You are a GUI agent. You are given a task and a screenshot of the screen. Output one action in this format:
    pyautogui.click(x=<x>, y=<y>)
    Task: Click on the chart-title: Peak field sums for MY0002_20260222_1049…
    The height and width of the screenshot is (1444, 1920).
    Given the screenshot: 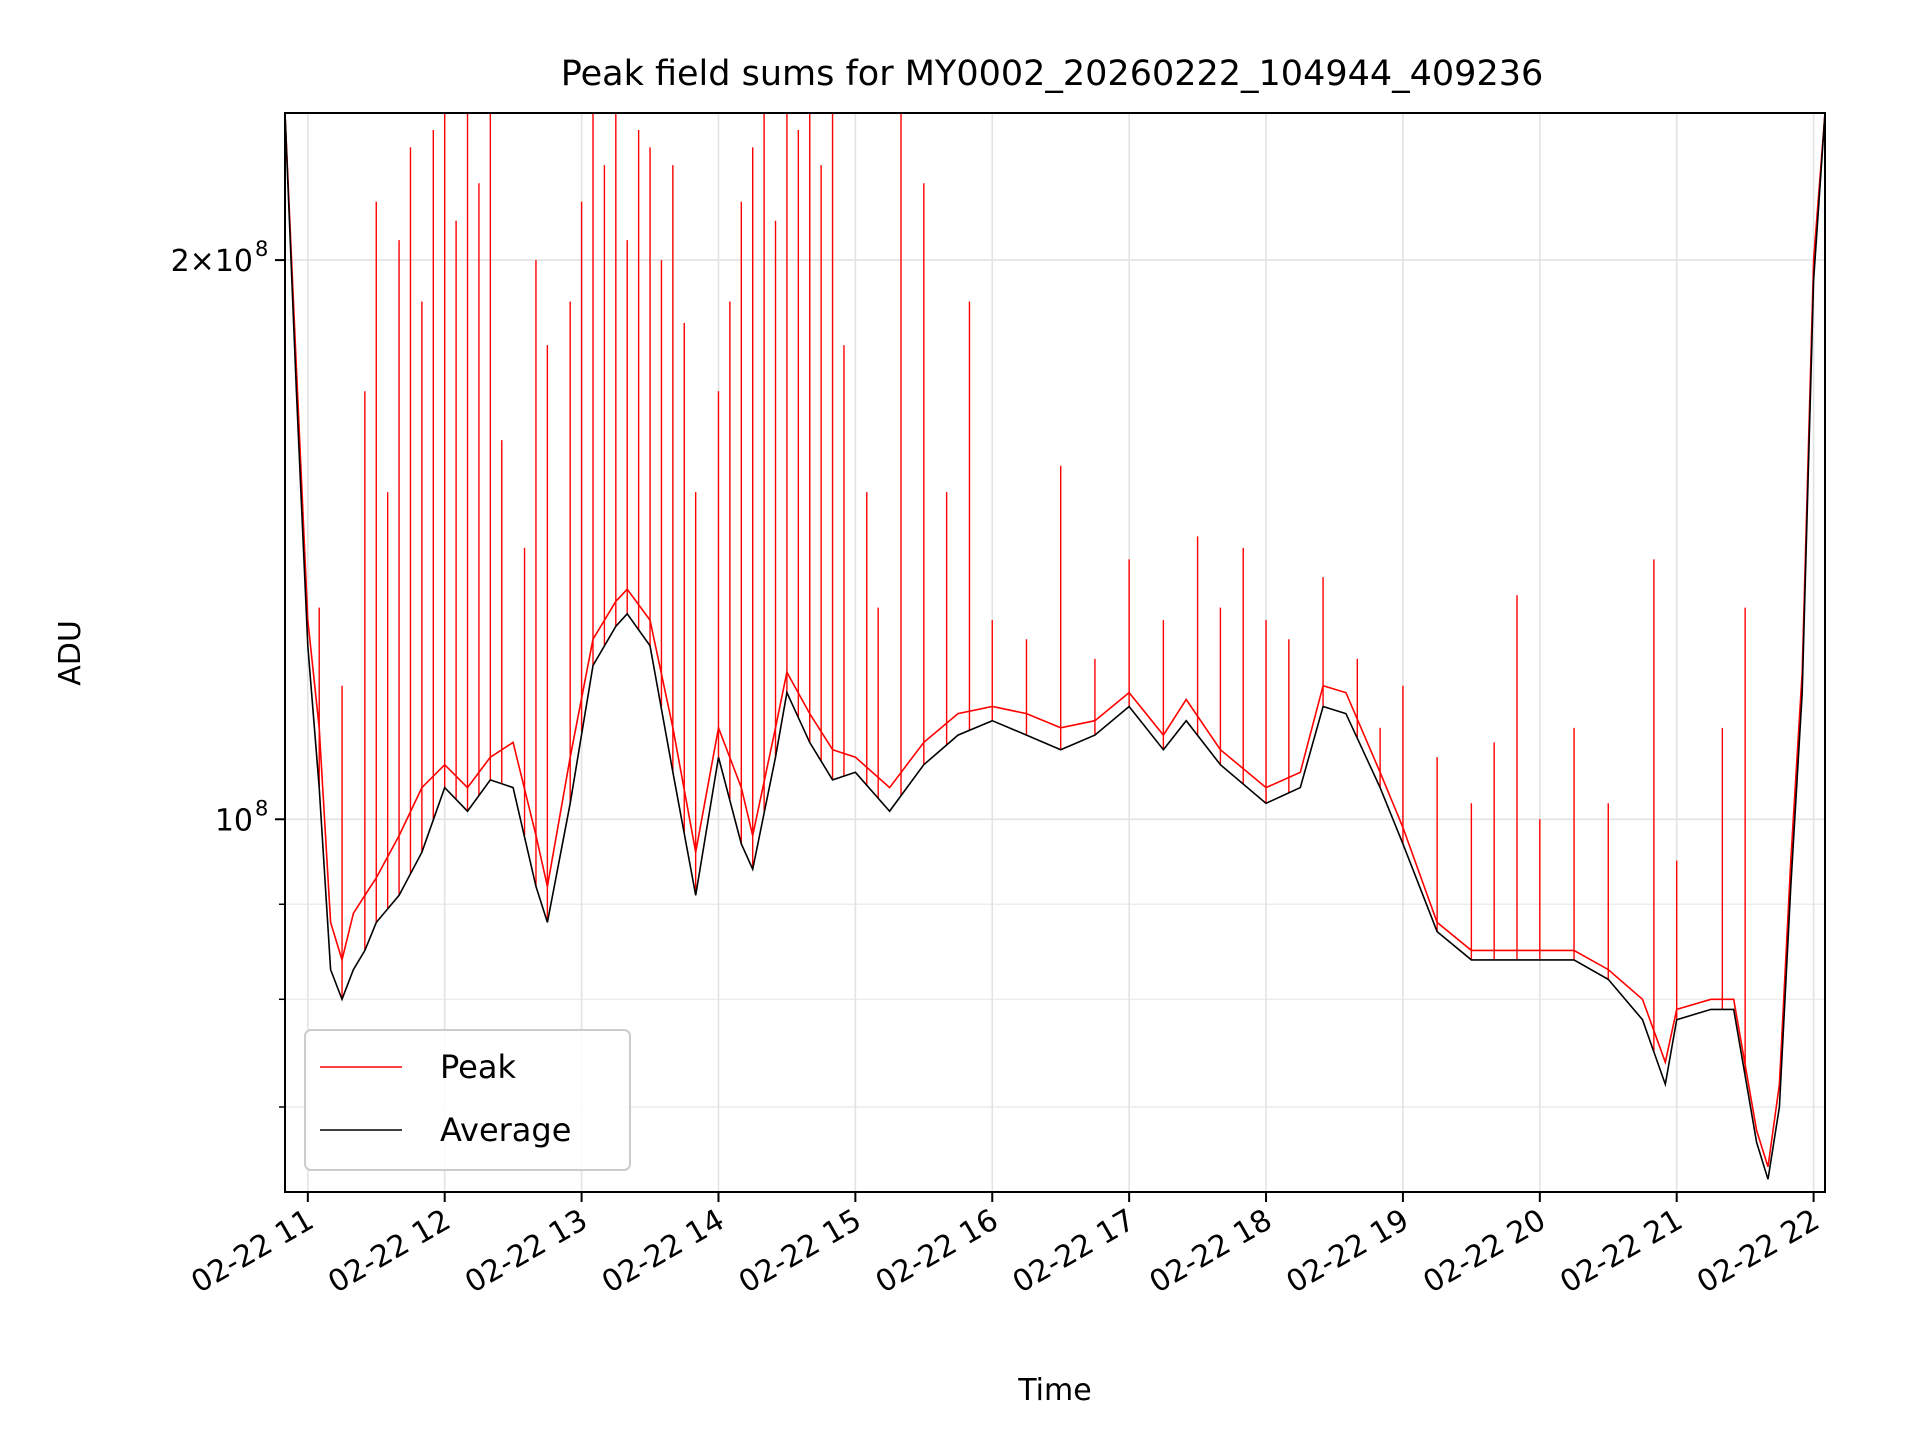 What is the action you would take?
    pyautogui.click(x=1052, y=74)
    